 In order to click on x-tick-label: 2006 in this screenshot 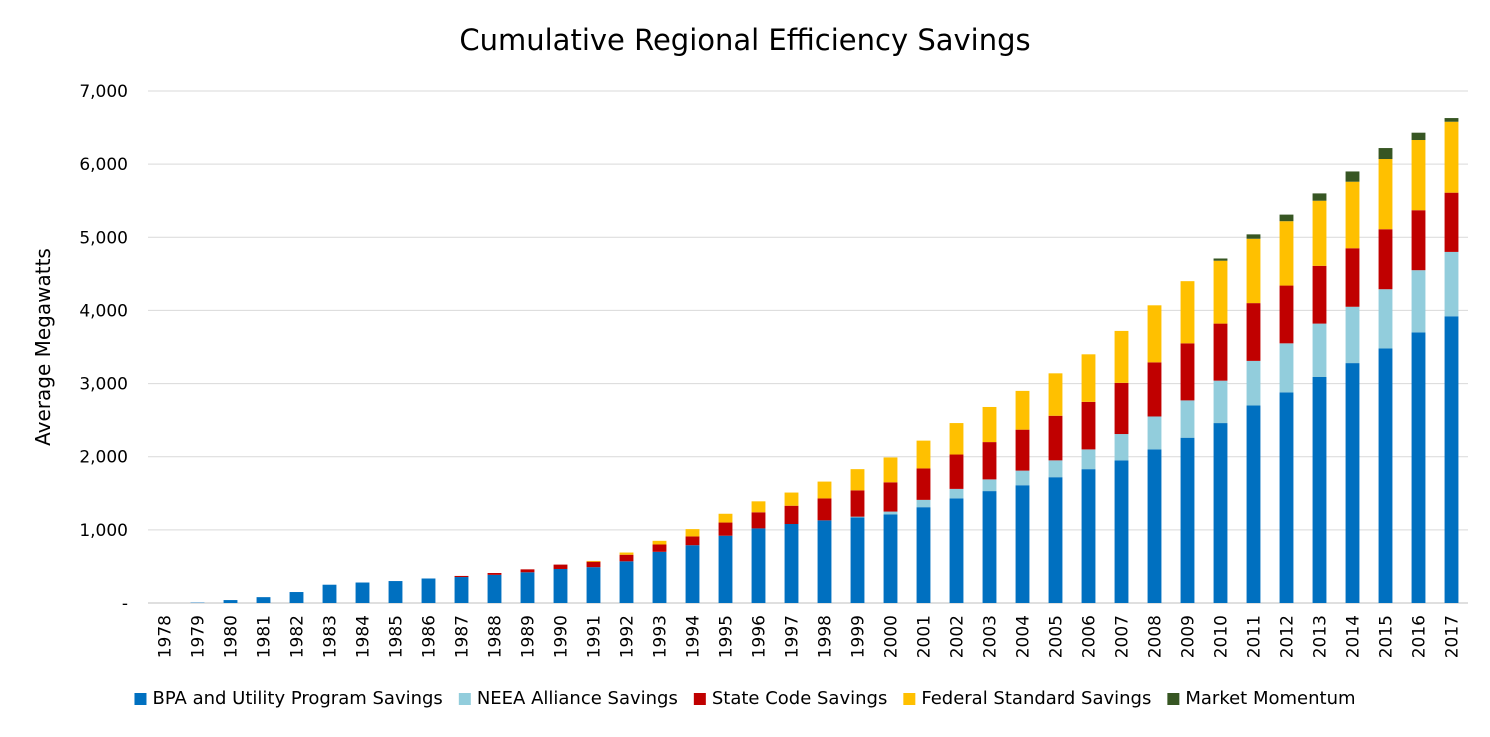, I will do `click(1090, 636)`.